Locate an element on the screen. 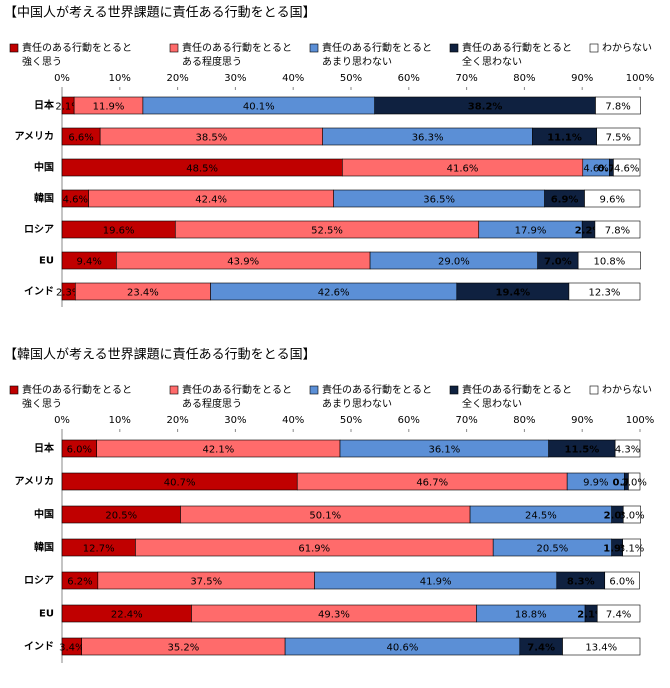 Image resolution: width=670 pixels, height=688 pixels. data-label: 12.7% is located at coordinates (99, 549).